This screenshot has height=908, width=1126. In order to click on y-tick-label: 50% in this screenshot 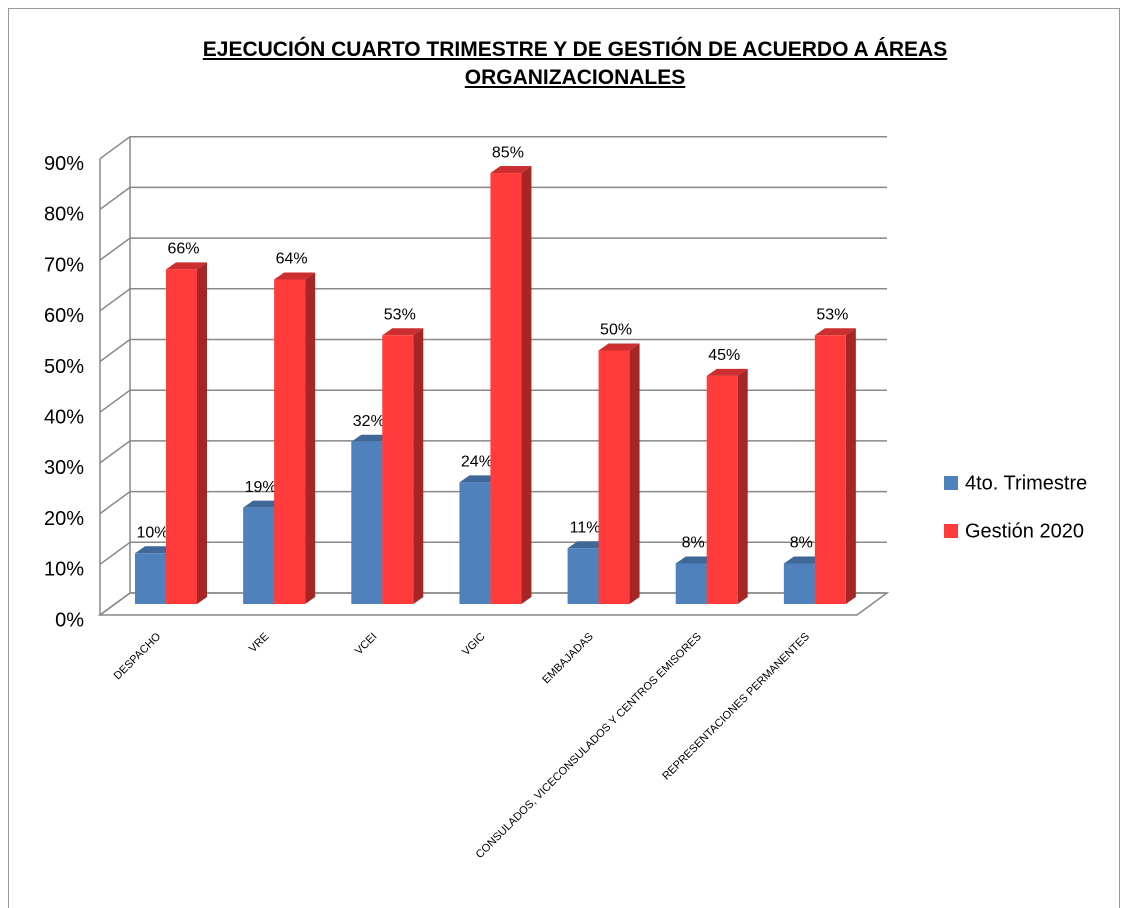, I will do `click(64, 367)`.